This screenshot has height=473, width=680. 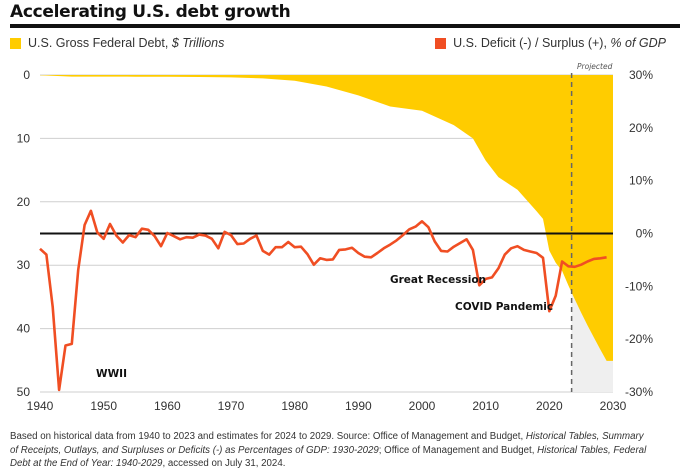 What do you see at coordinates (485, 406) in the screenshot?
I see `x-tick-label: 2010` at bounding box center [485, 406].